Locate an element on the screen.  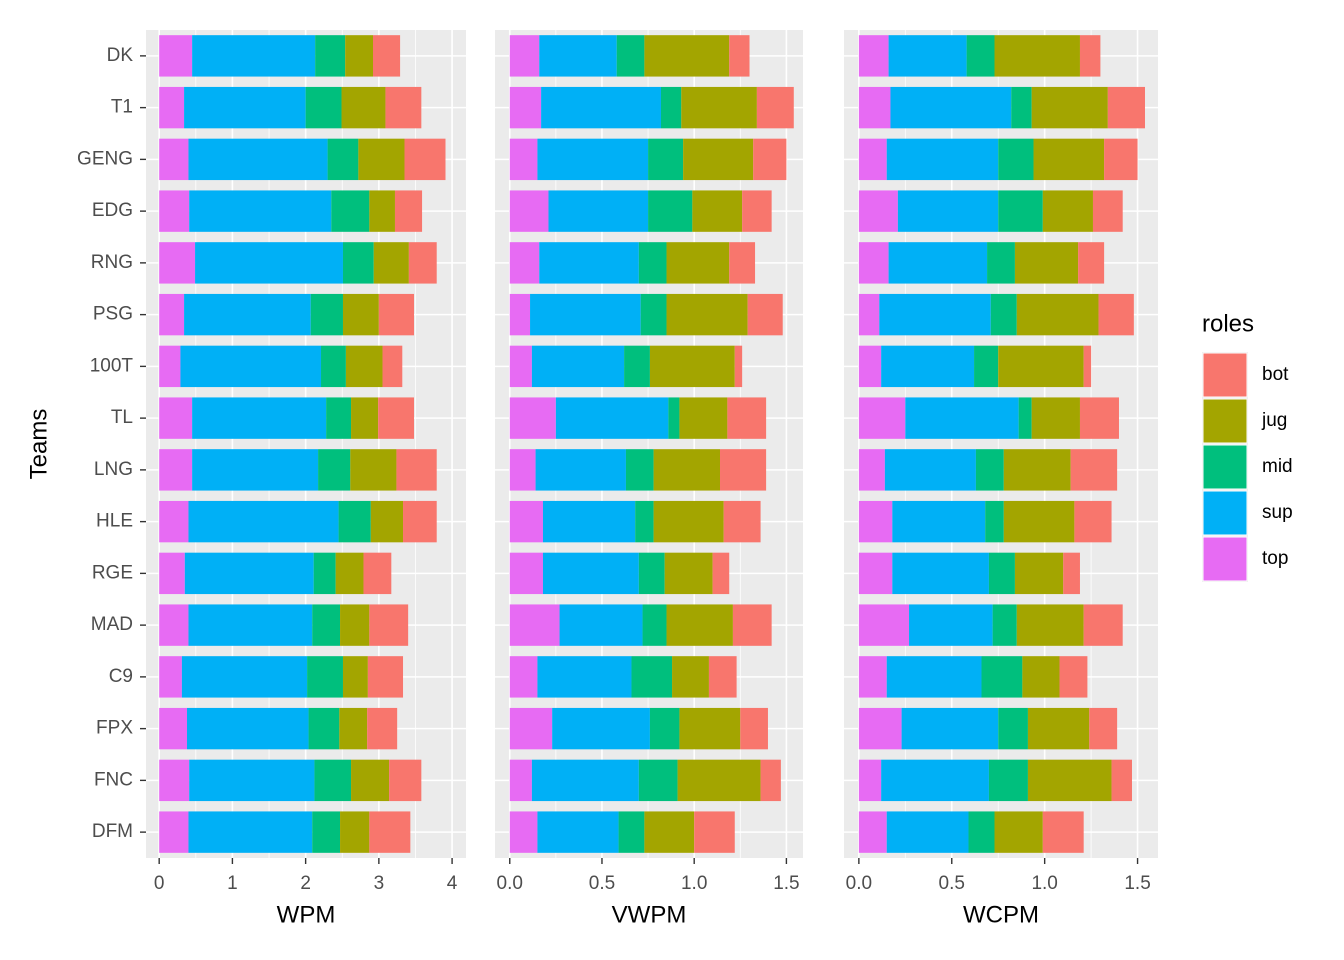
x-tick-label: 2 is located at coordinates (305, 883).